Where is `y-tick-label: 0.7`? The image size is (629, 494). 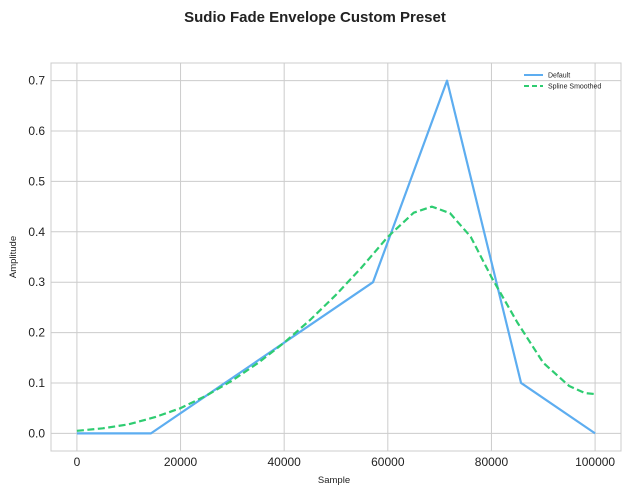 y-tick-label: 0.7 is located at coordinates (36, 81).